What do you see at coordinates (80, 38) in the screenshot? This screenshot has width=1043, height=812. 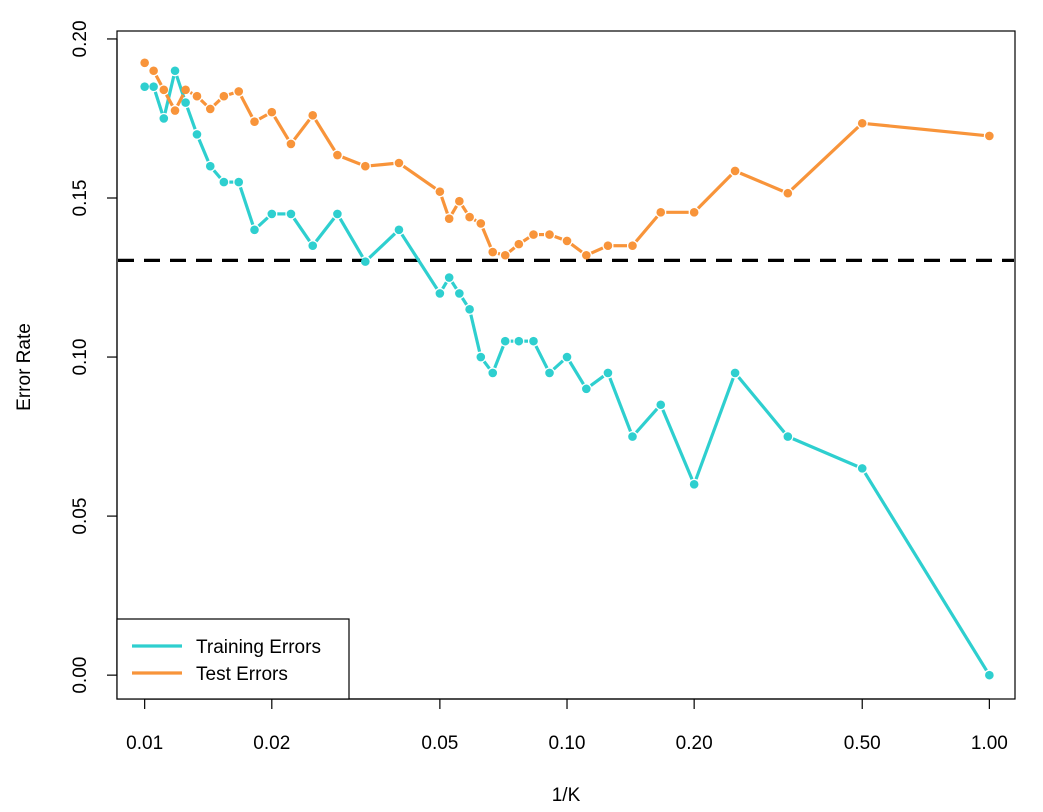 I see `y-tick-label: 0.20` at bounding box center [80, 38].